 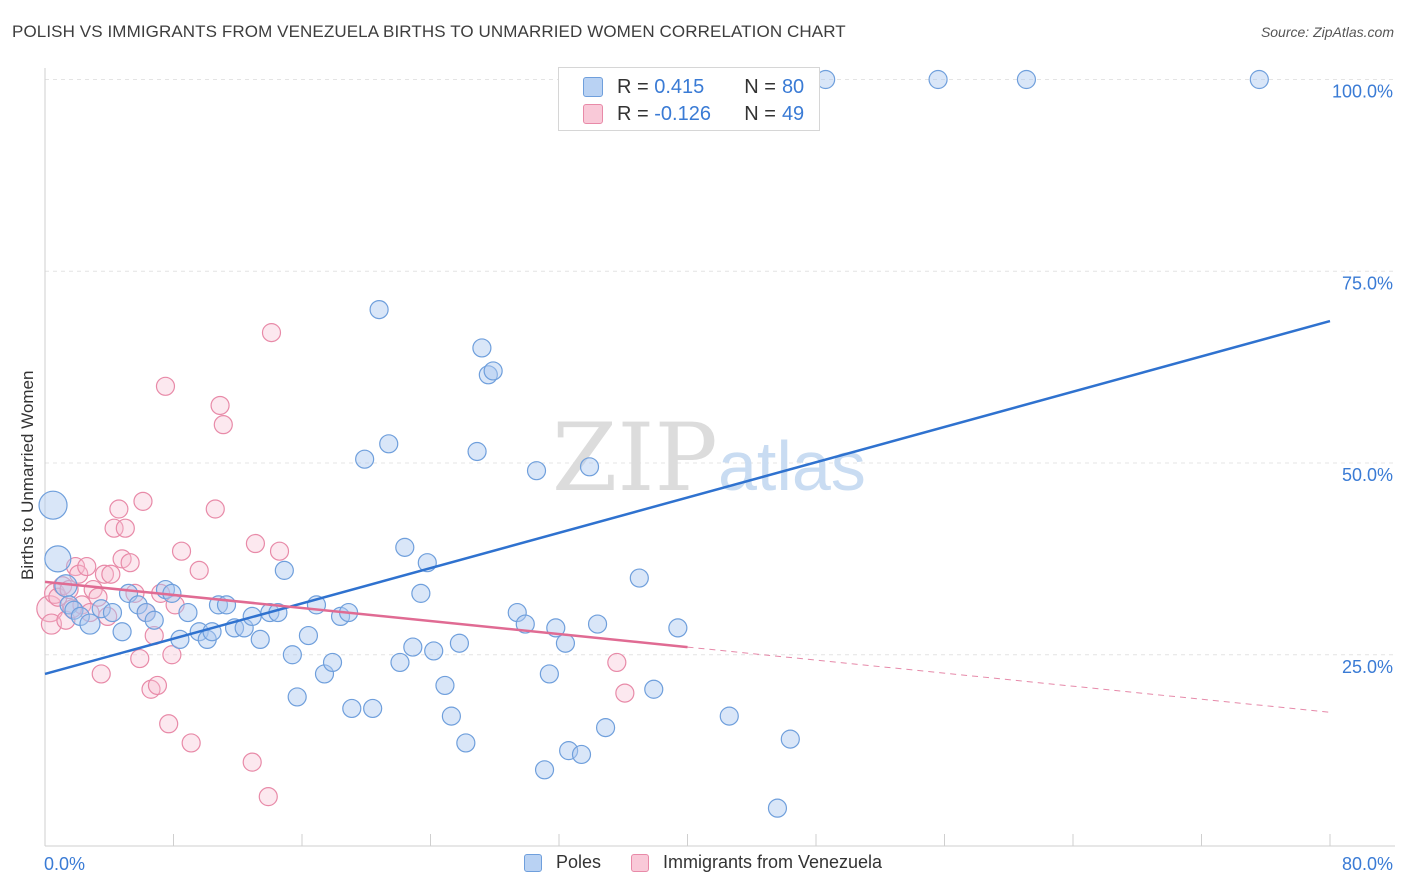 What do you see at coordinates (793, 113) in the screenshot?
I see `venezuela-n-value: 49` at bounding box center [793, 113].